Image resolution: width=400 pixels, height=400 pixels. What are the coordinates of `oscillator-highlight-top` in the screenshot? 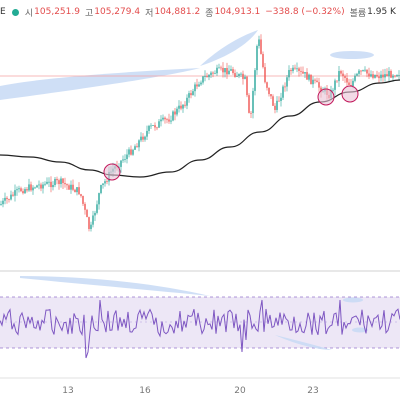 It's located at (115, 286).